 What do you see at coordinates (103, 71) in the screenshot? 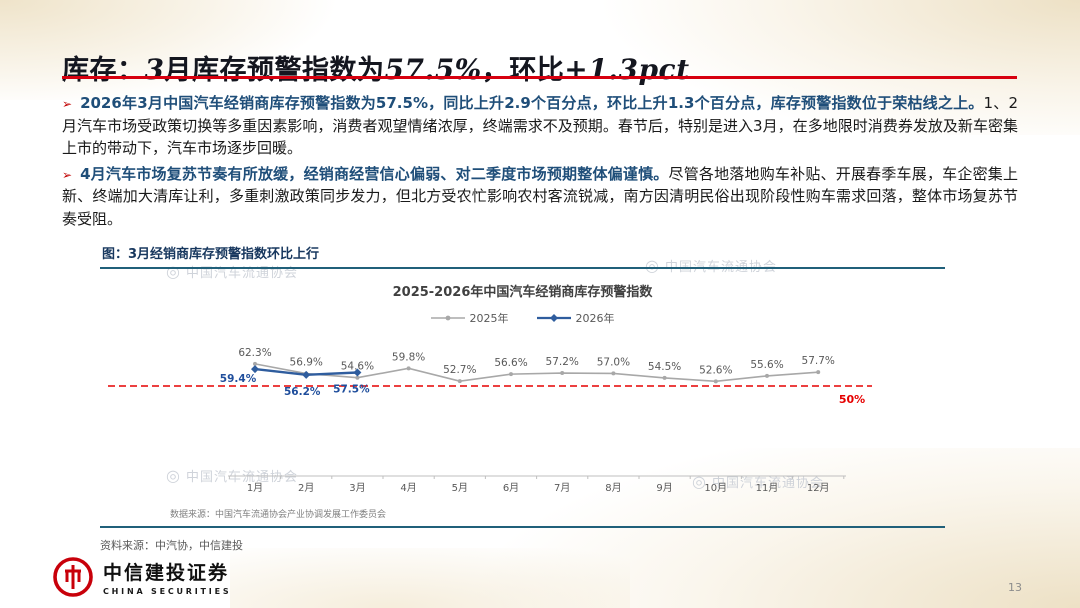
I see `title-text: 库存：` at bounding box center [103, 71].